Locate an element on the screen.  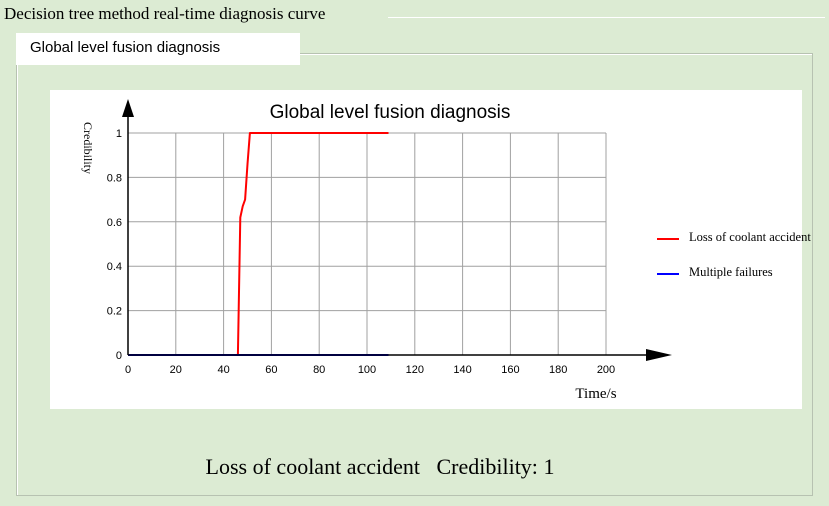
x-tick-label: 100 is located at coordinates (367, 370).